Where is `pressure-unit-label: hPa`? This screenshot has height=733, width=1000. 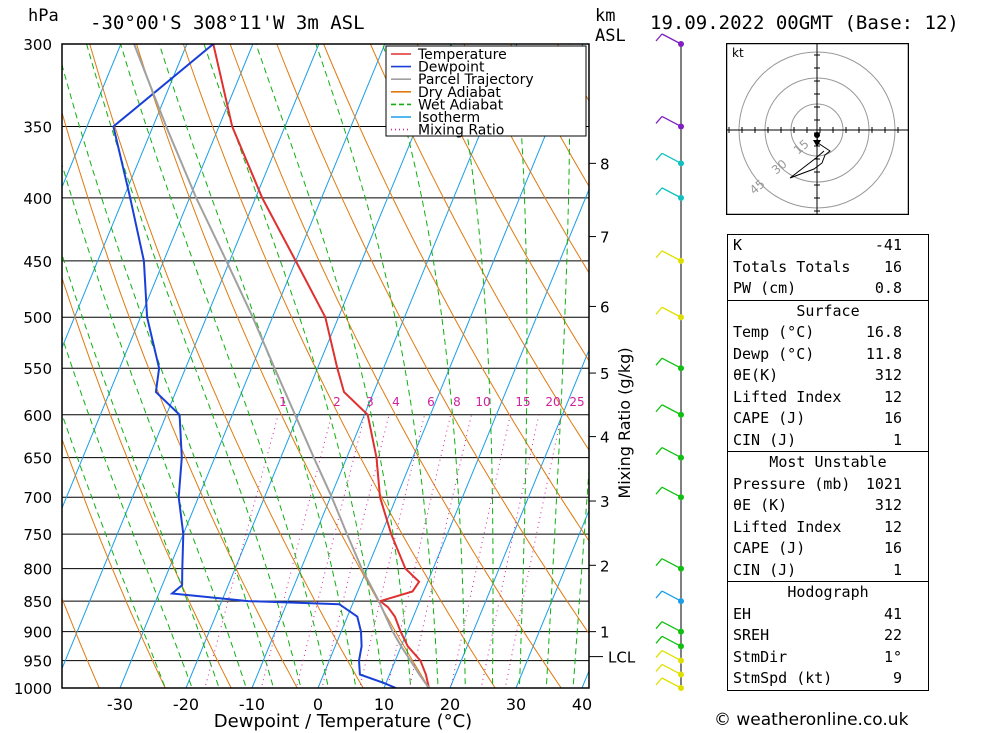 pressure-unit-label: hPa is located at coordinates (43, 16).